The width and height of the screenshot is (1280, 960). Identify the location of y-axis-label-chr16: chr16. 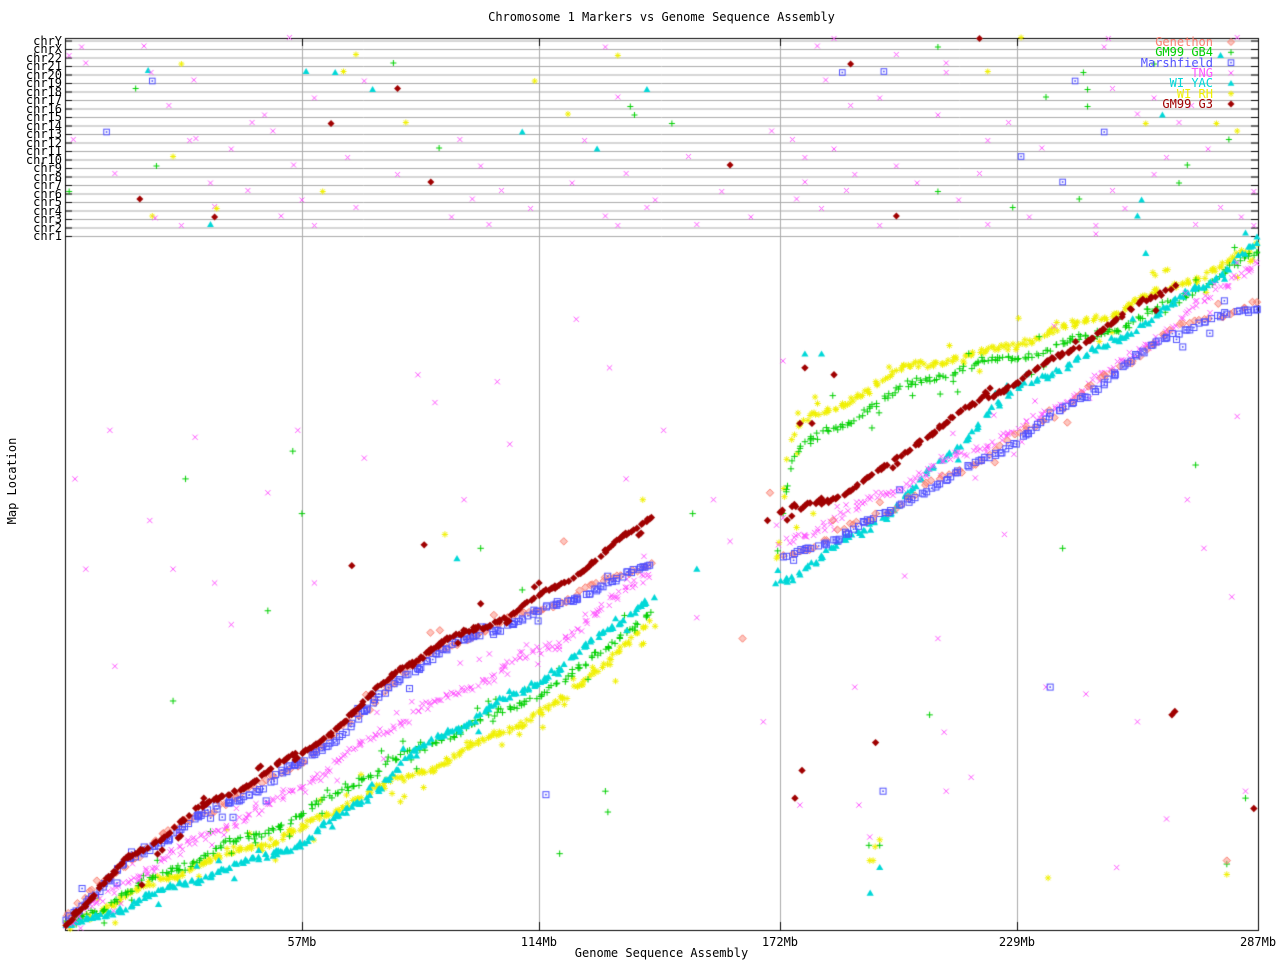
(43, 108).